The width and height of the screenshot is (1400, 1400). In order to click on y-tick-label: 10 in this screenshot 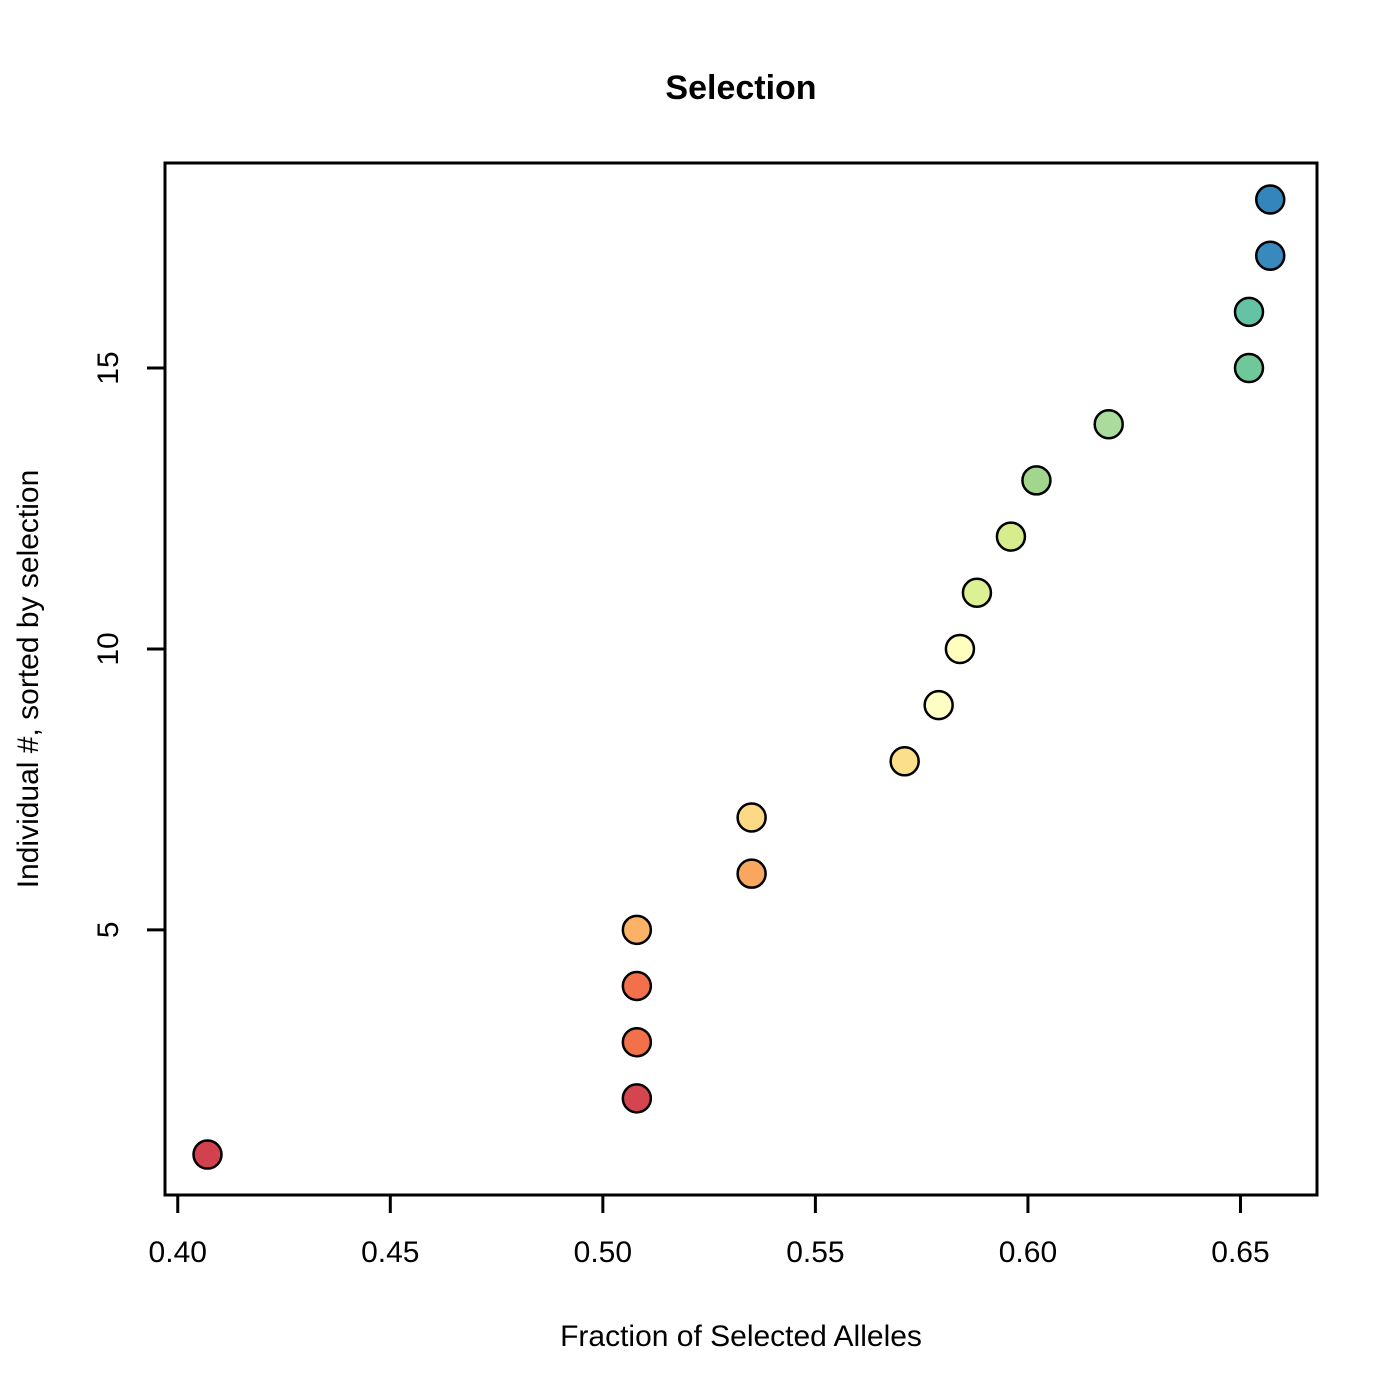, I will do `click(108, 648)`.